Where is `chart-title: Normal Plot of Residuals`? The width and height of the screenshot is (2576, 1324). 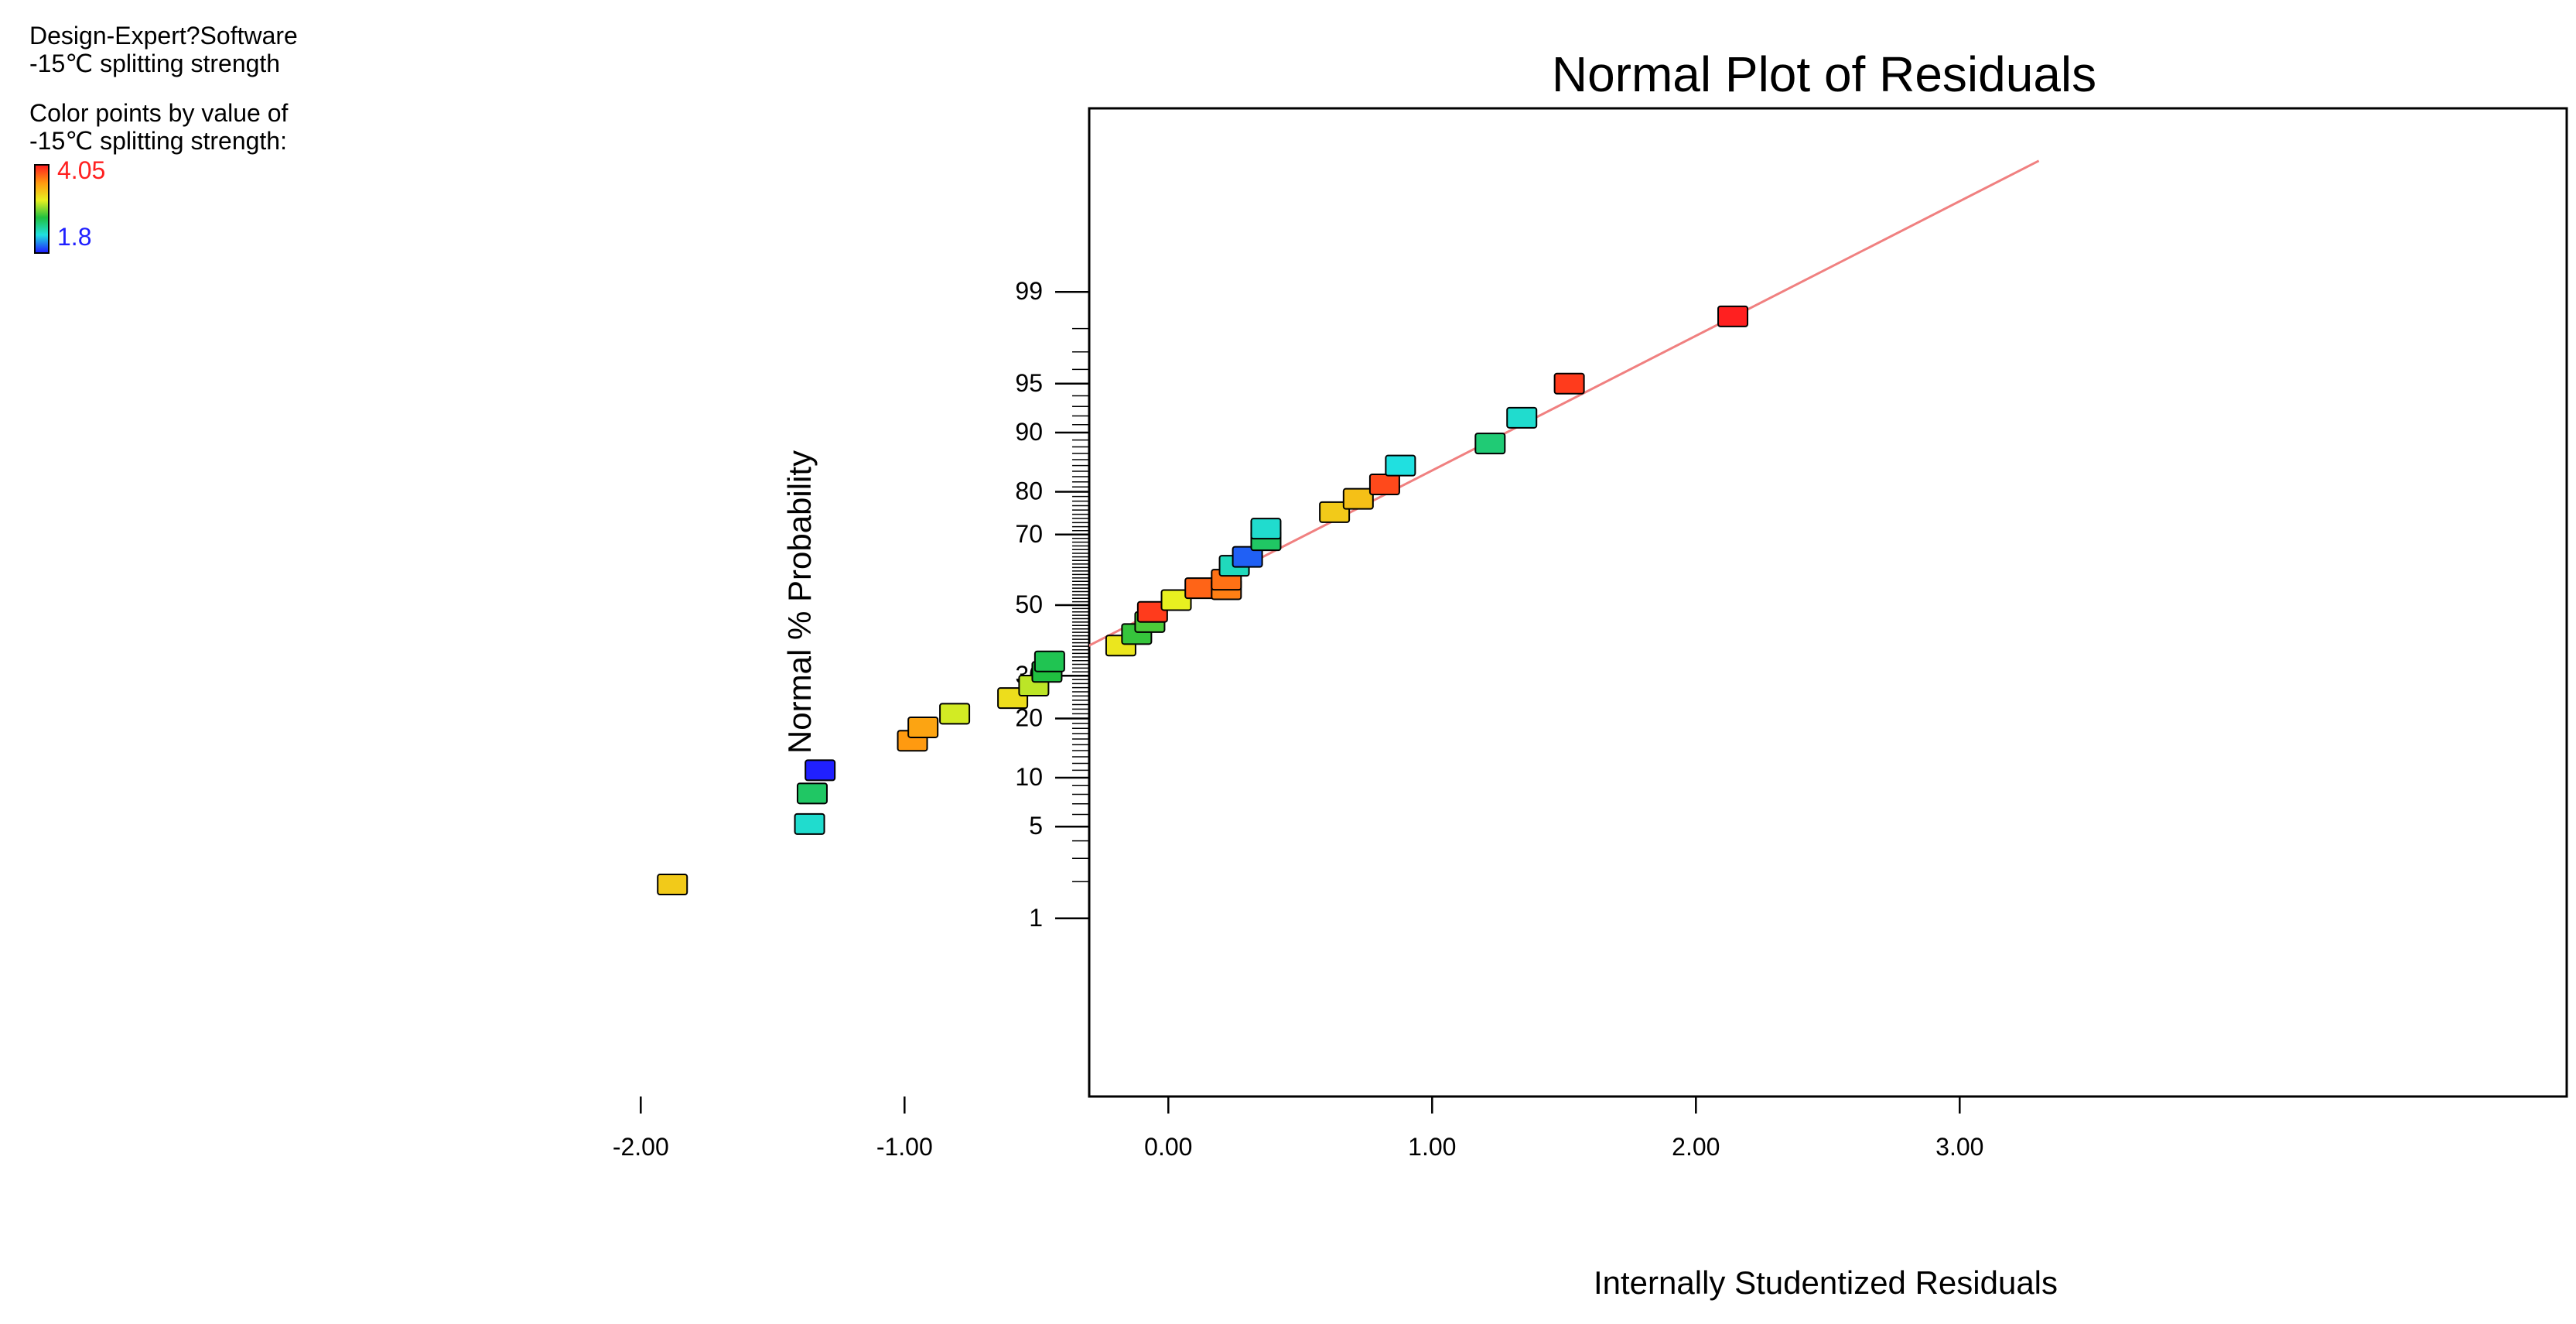
chart-title: Normal Plot of Residuals is located at coordinates (1824, 74).